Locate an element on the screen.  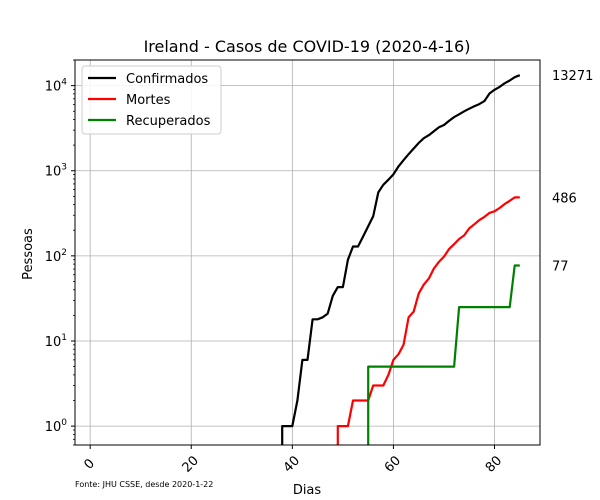
x-axis-title: Dias is located at coordinates (307, 490).